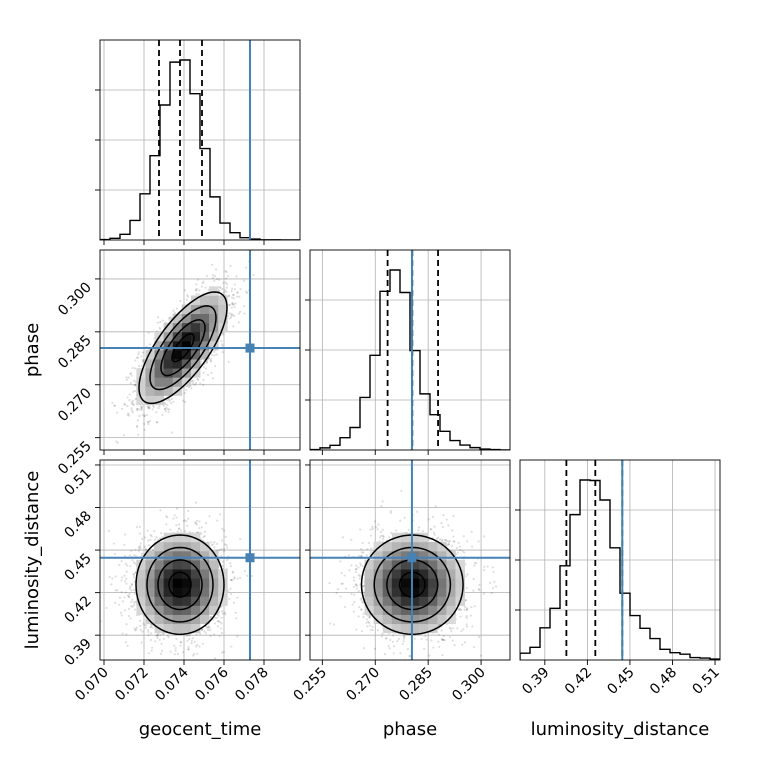  Describe the element at coordinates (75, 352) in the screenshot. I see `y-tick-label: 0.285` at that location.